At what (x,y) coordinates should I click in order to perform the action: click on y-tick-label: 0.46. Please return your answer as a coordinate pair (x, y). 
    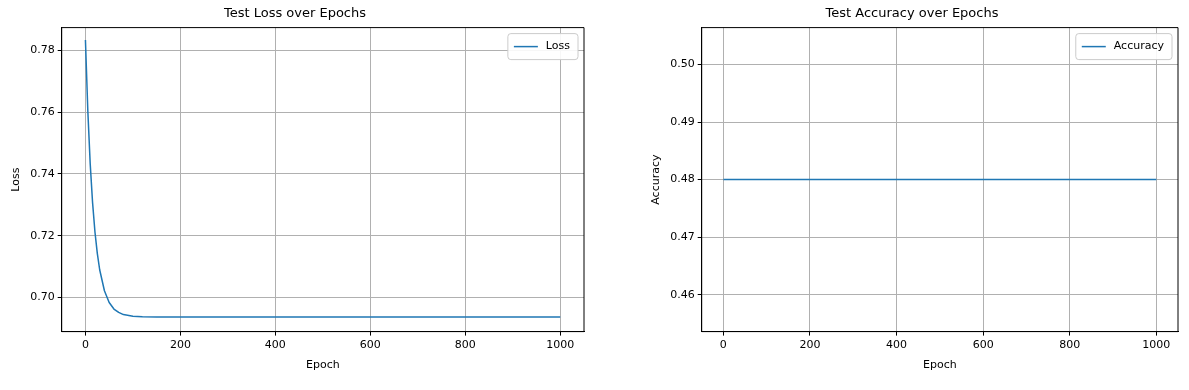
    Looking at the image, I should click on (682, 294).